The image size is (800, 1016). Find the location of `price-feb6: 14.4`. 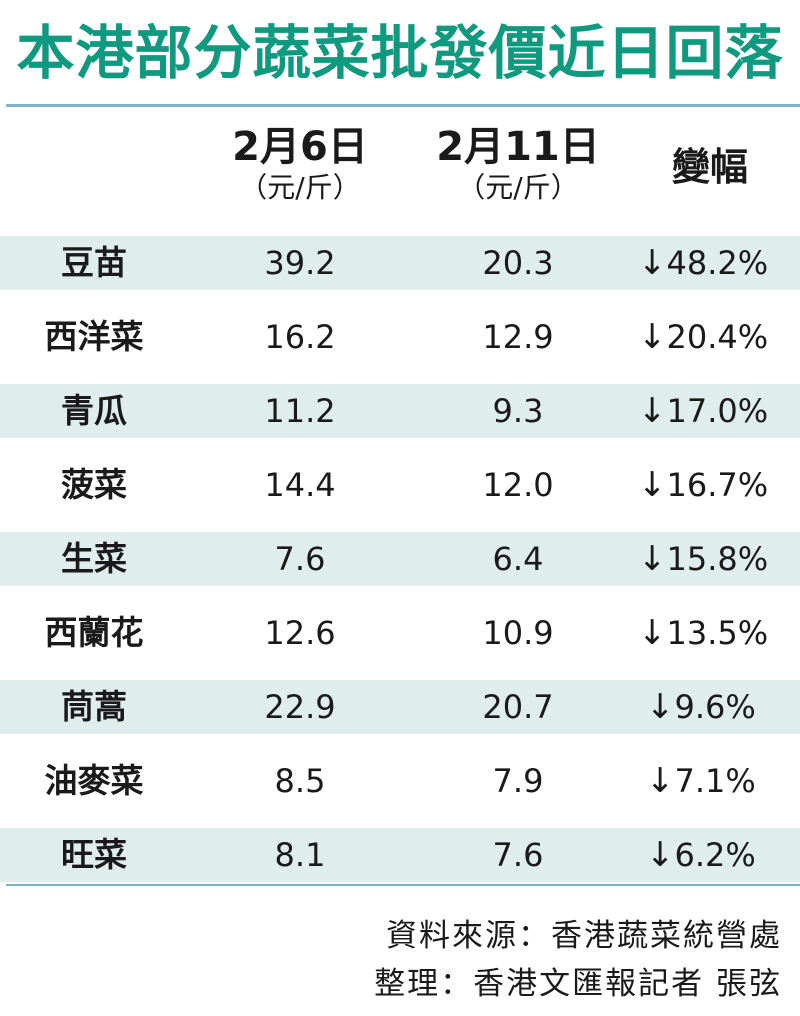

price-feb6: 14.4 is located at coordinates (300, 485).